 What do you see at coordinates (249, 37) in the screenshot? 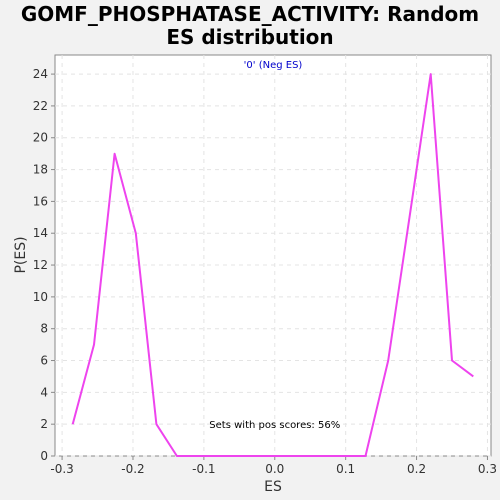
I see `chart-title-line2: ES distribution` at bounding box center [249, 37].